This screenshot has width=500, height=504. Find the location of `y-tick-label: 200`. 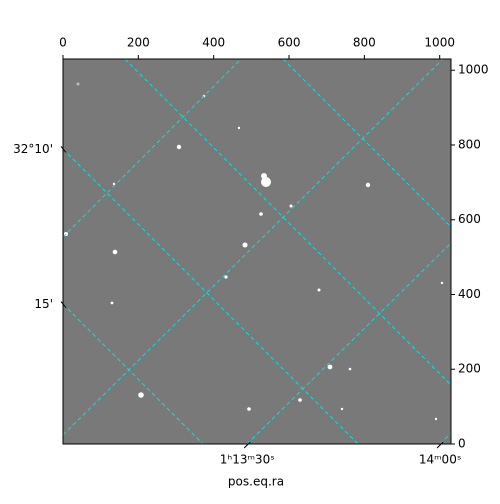

y-tick-label: 200 is located at coordinates (469, 369).